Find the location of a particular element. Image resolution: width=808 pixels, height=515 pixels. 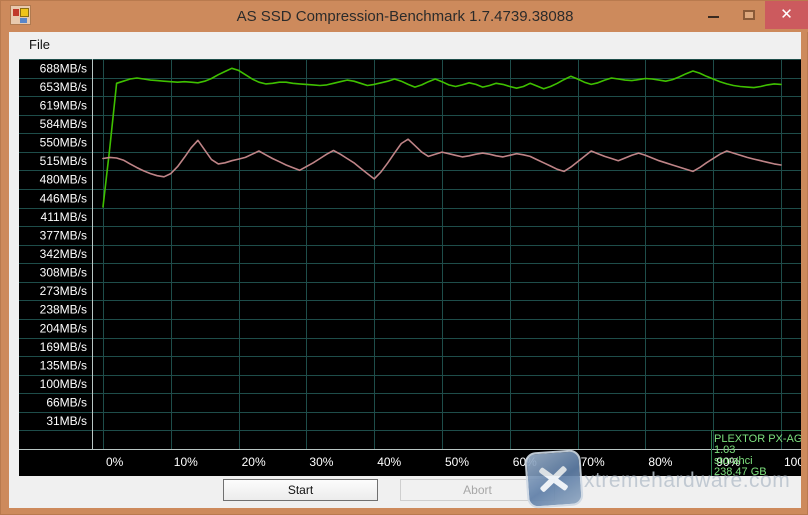

x-axis-tick-label: 80% is located at coordinates (660, 462).